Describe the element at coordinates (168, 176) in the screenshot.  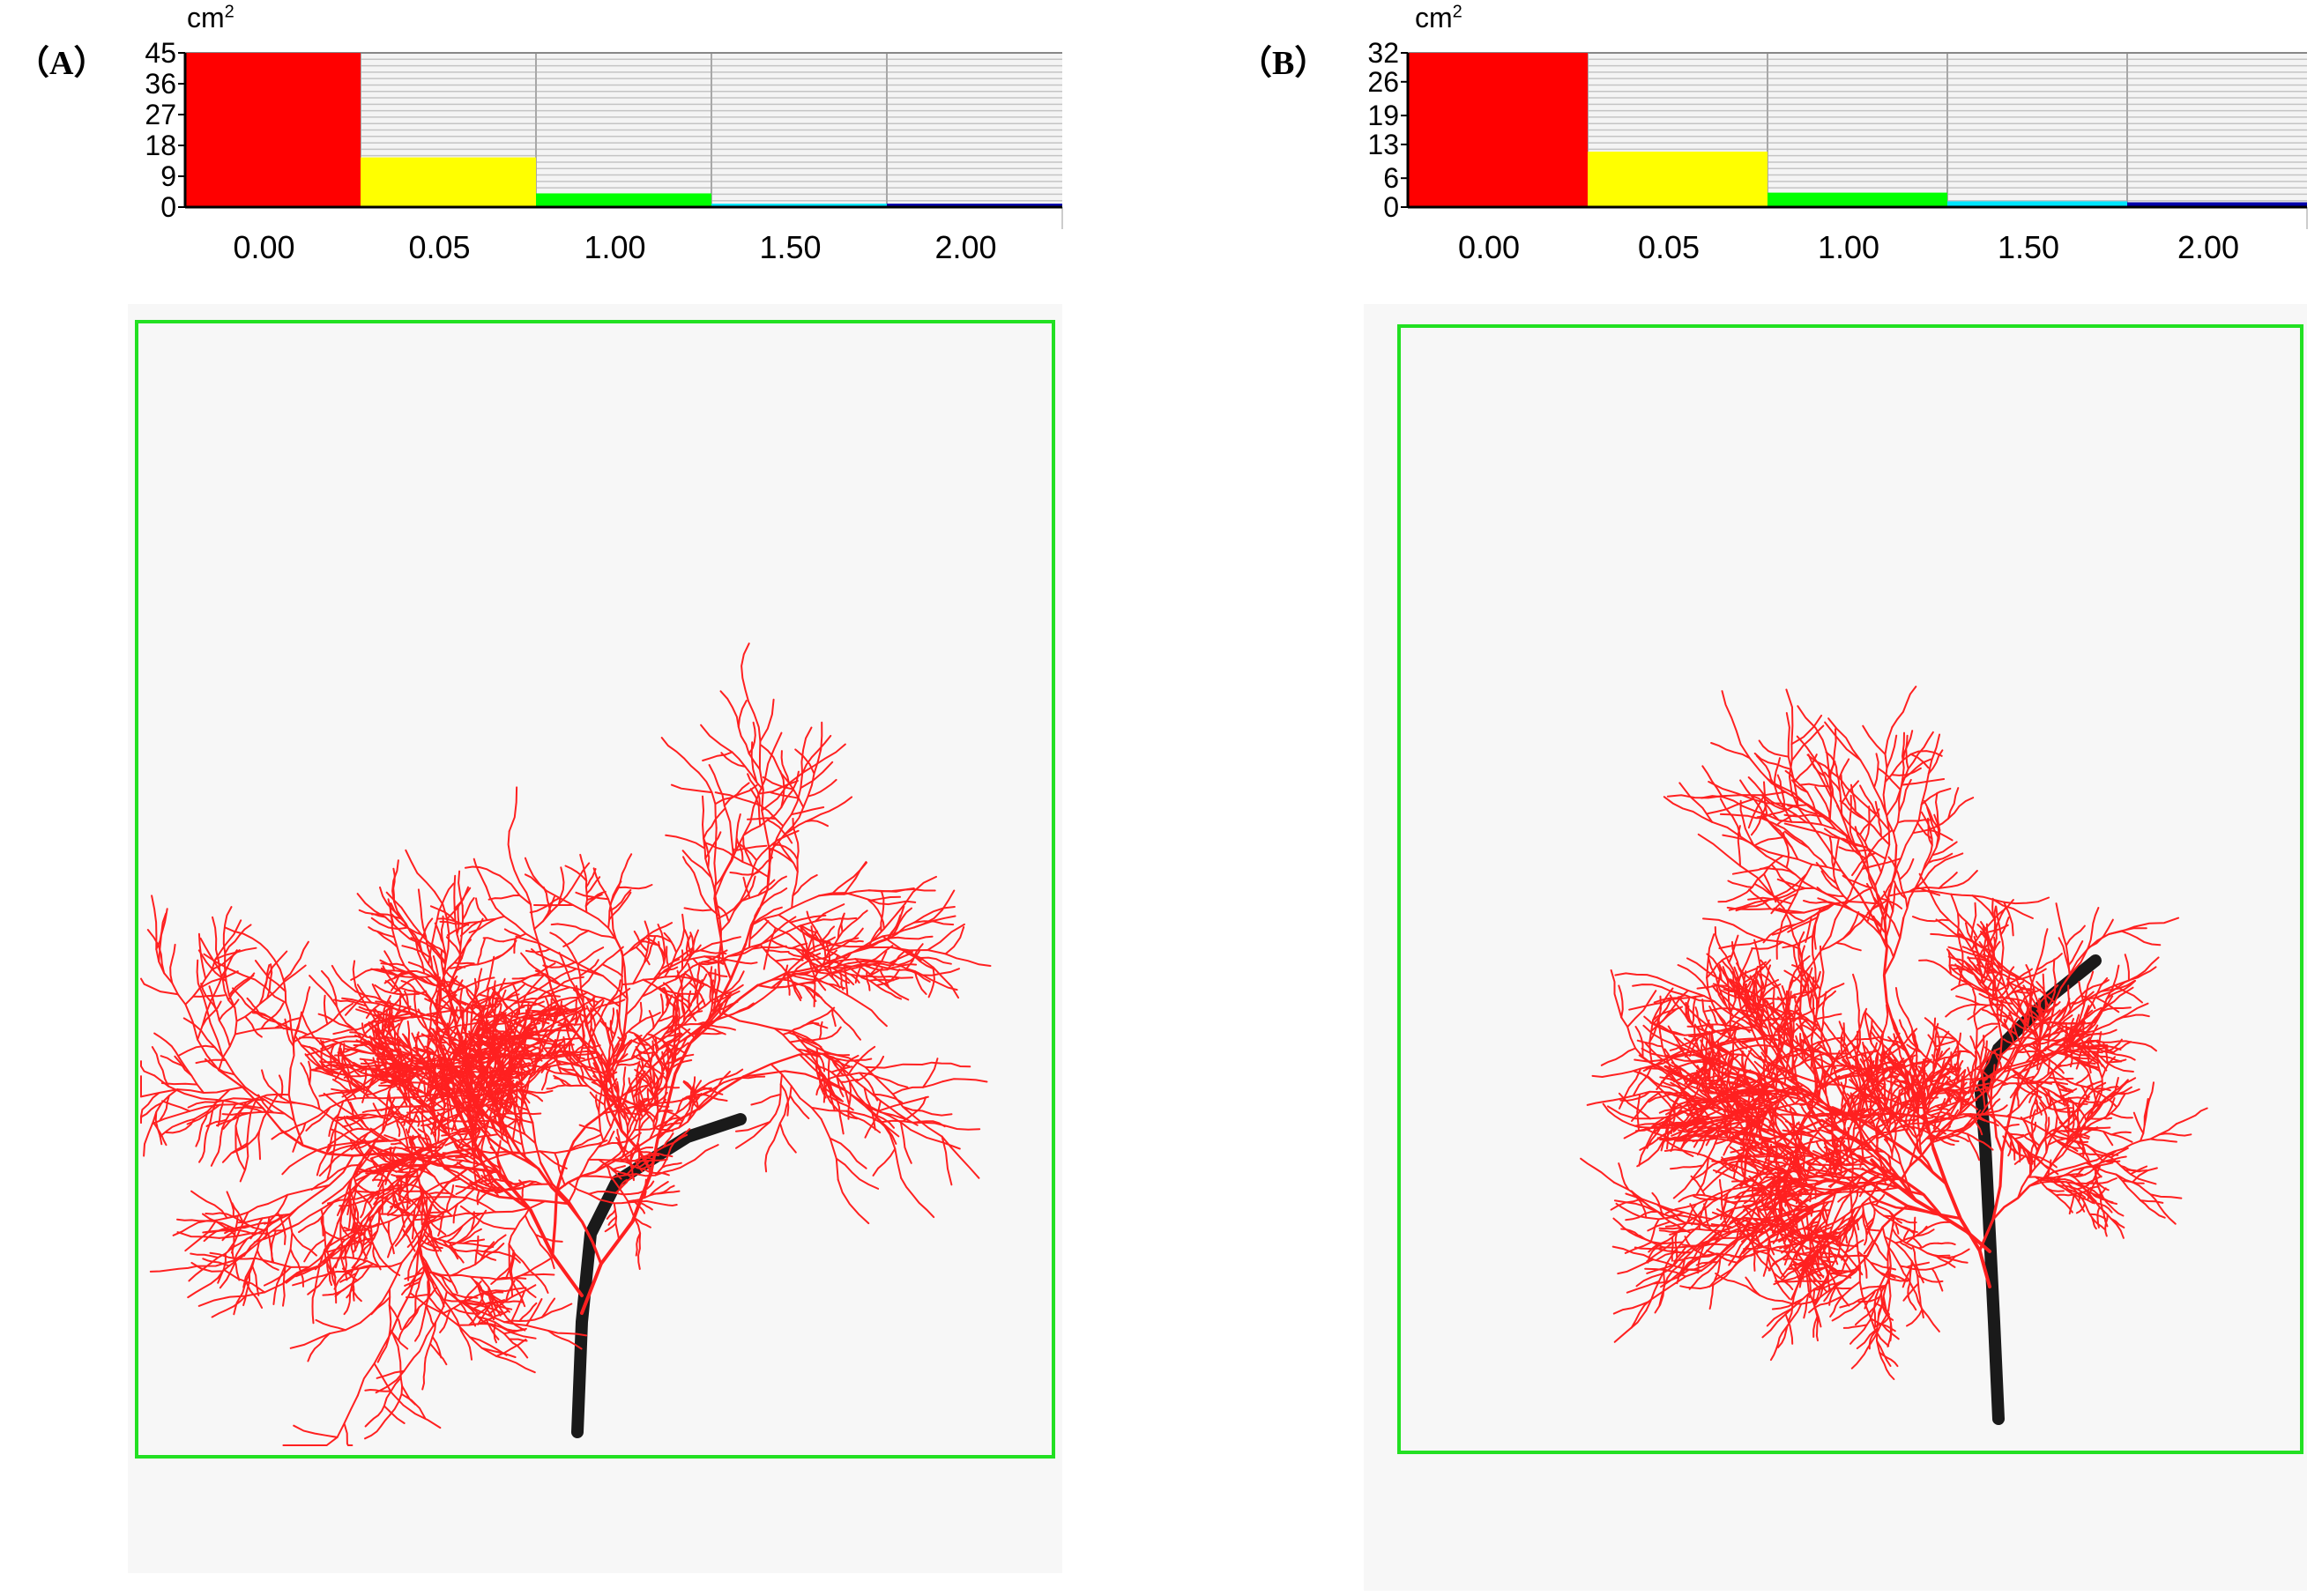
I see `y-tick-label: 9` at that location.